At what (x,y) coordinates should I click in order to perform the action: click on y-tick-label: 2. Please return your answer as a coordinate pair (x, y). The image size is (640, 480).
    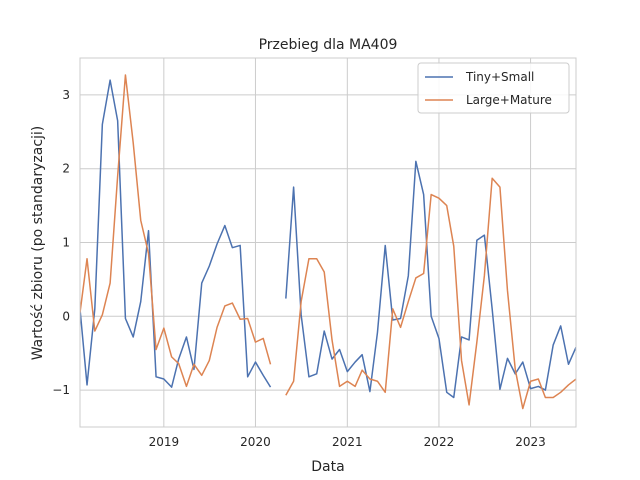
    Looking at the image, I should click on (66, 169).